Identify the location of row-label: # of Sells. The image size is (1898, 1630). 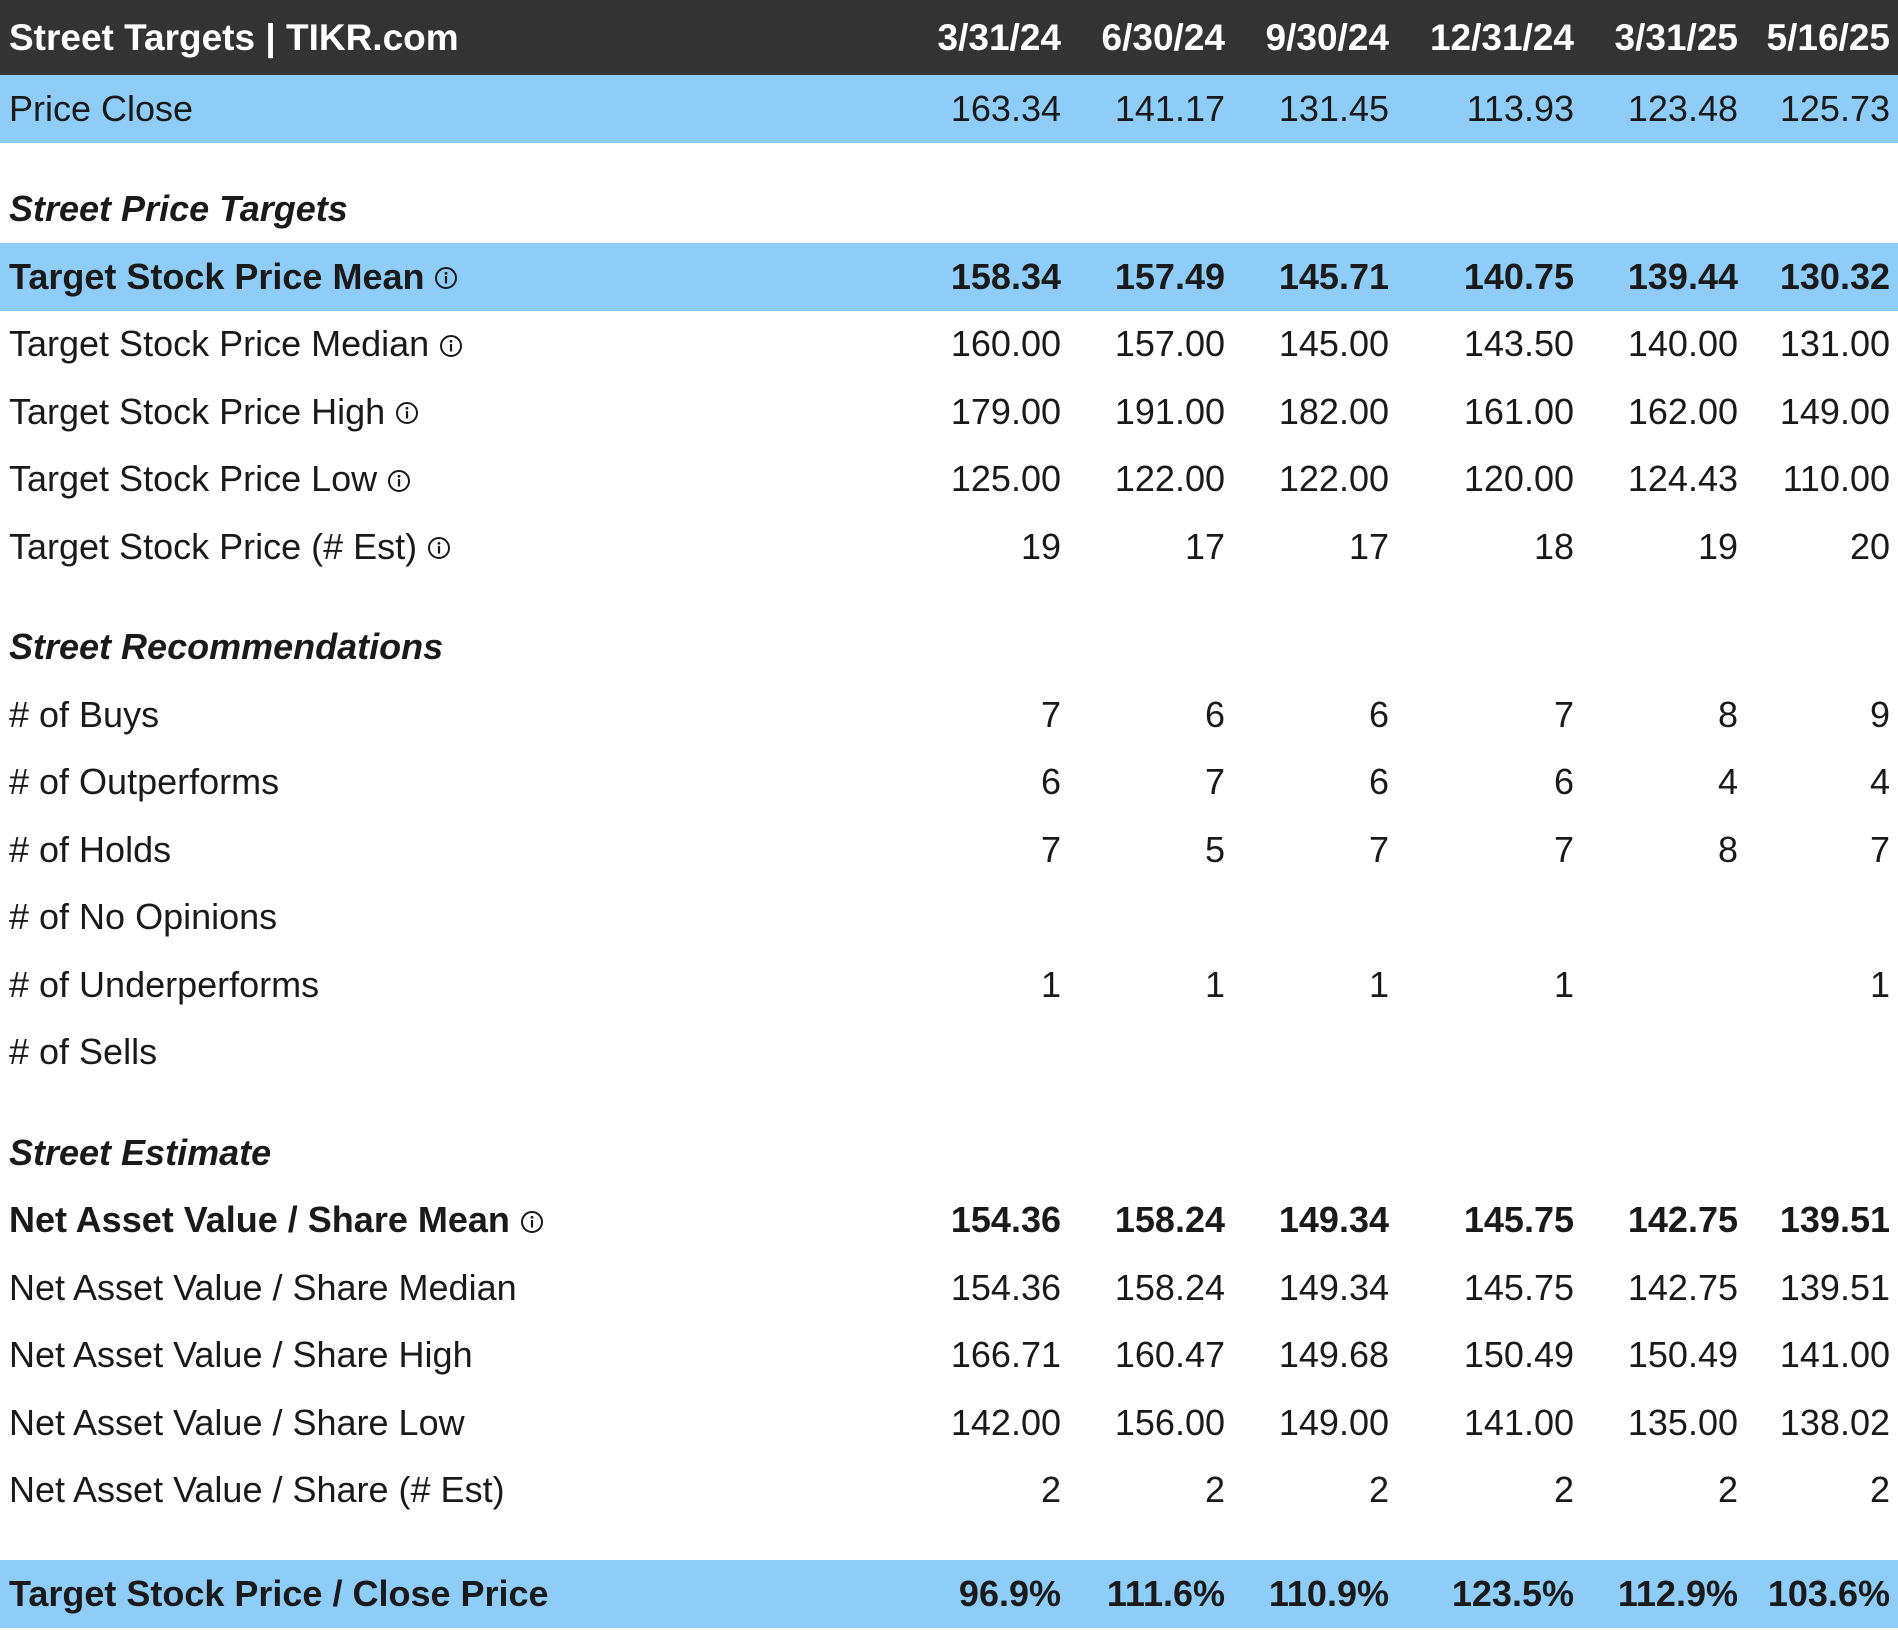
(448, 1052).